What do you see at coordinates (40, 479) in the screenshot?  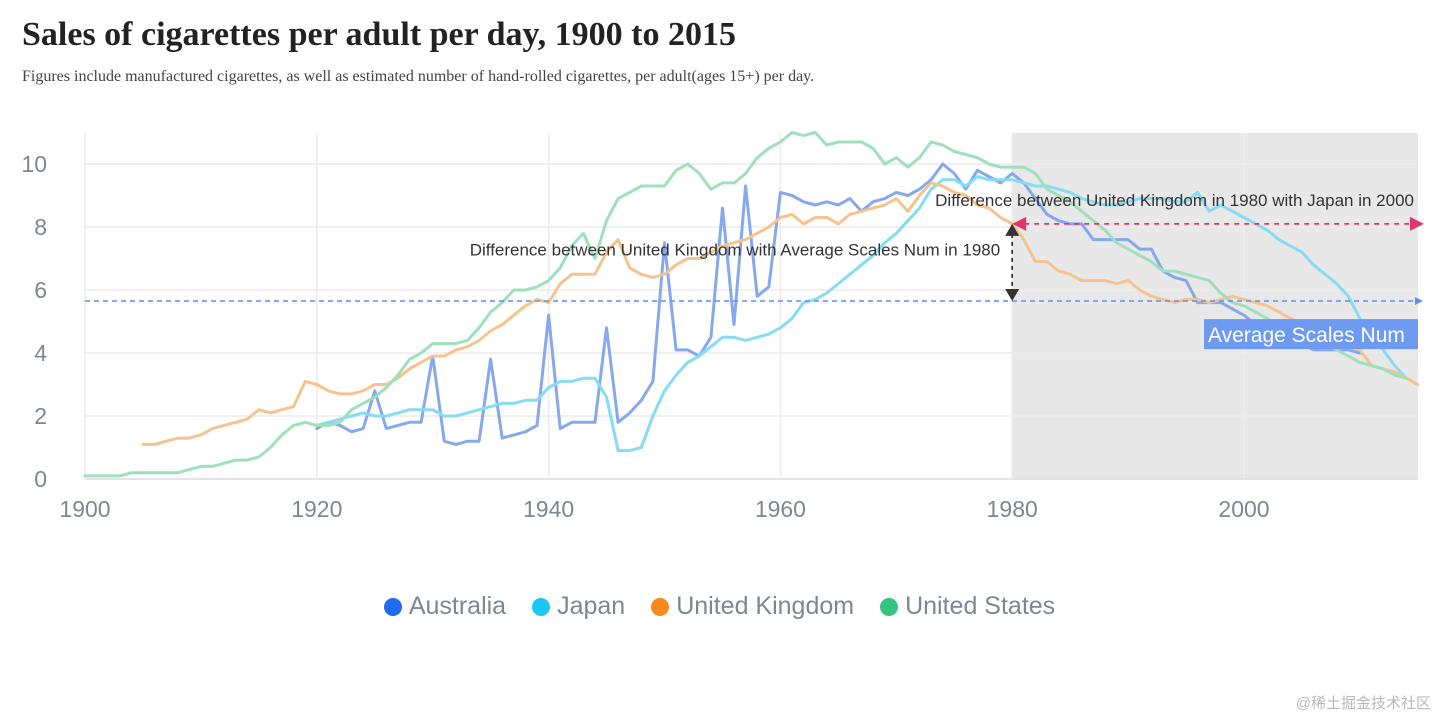 I see `y-tick-label: 0` at bounding box center [40, 479].